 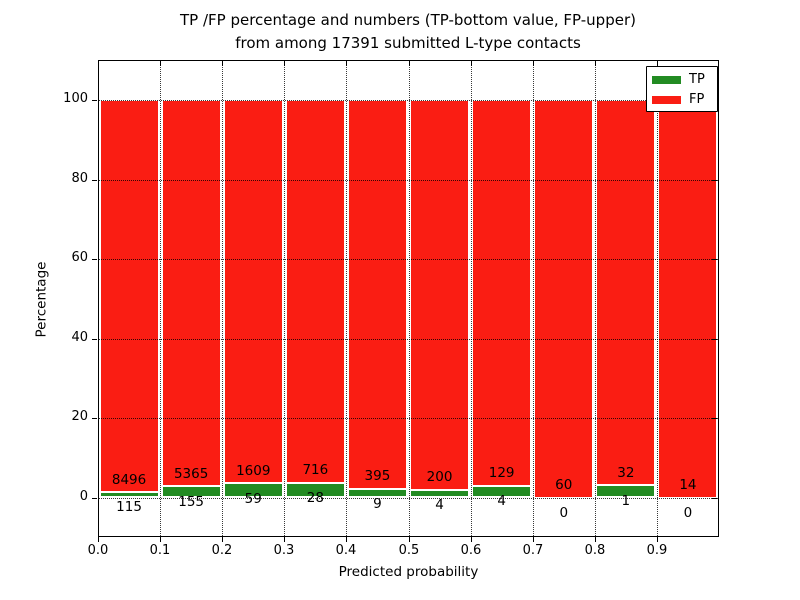 I want to click on fp-count-label: 1609, so click(x=253, y=470).